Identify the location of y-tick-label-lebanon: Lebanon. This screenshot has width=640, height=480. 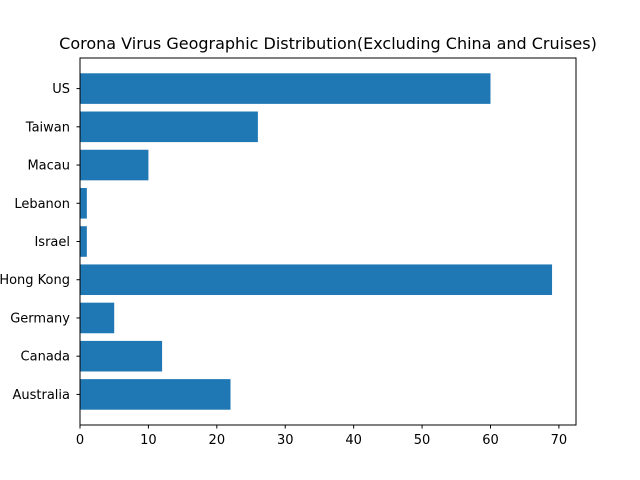
(42, 204).